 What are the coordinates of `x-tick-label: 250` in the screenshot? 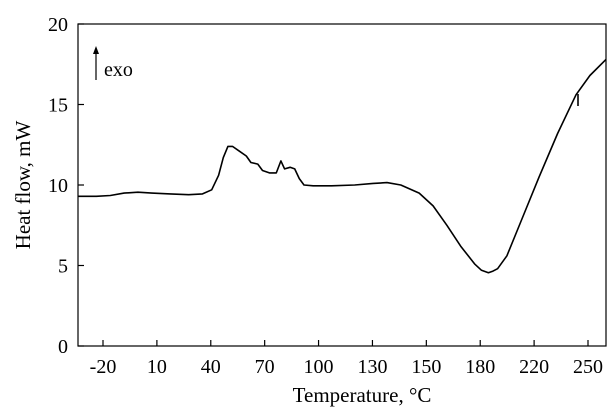 It's located at (588, 367).